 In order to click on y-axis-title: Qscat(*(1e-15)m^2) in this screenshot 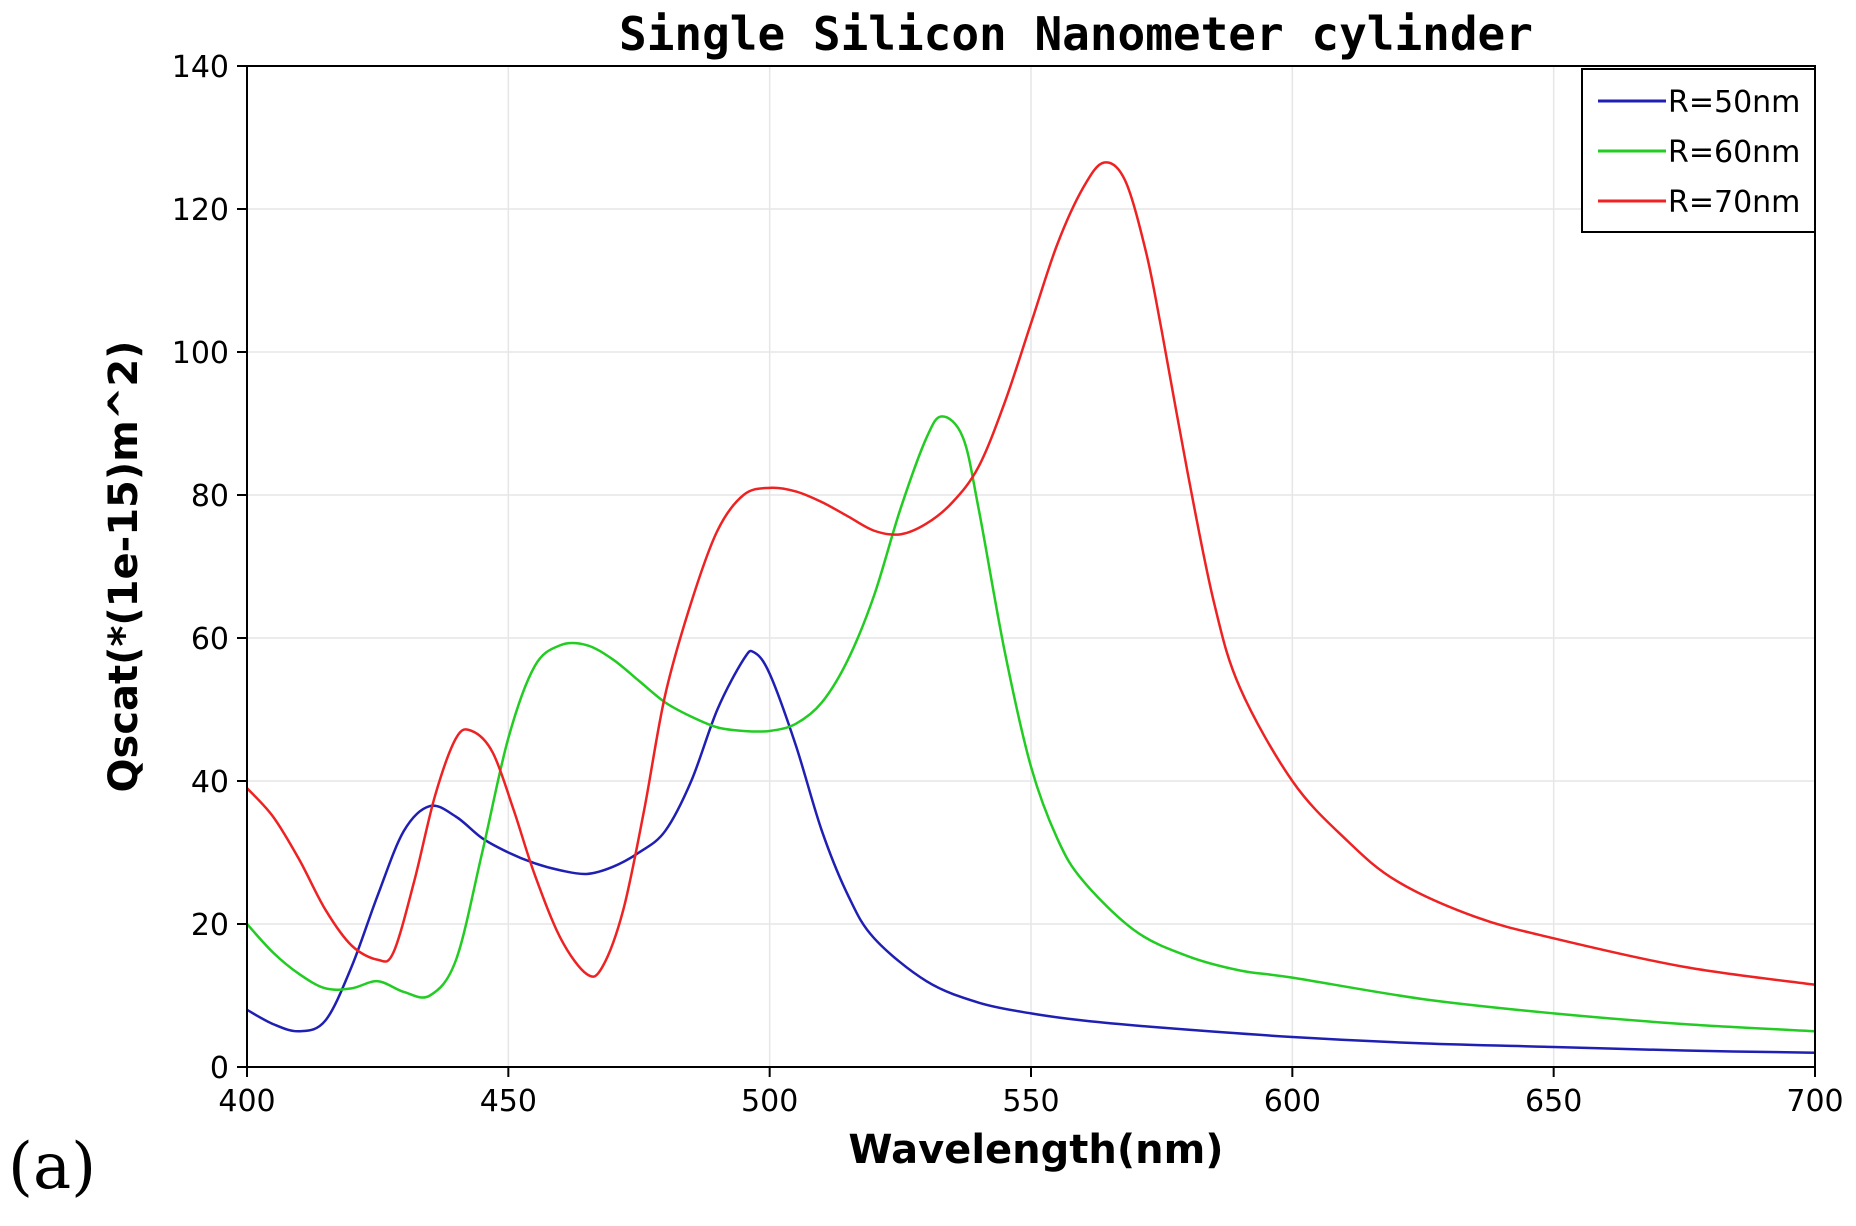, I will do `click(124, 567)`.